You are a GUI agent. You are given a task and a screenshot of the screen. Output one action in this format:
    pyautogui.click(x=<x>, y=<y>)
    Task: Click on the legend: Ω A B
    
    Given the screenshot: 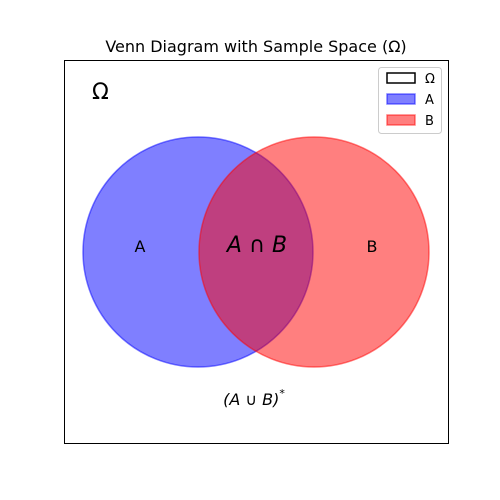 What is the action you would take?
    pyautogui.click(x=410, y=100)
    